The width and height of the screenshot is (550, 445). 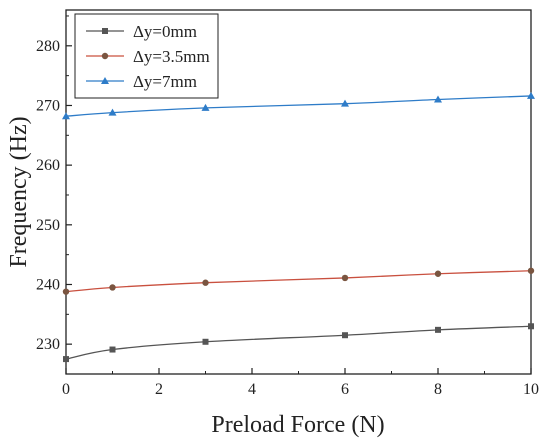 I want to click on y-tick-label: 250, so click(x=48, y=225).